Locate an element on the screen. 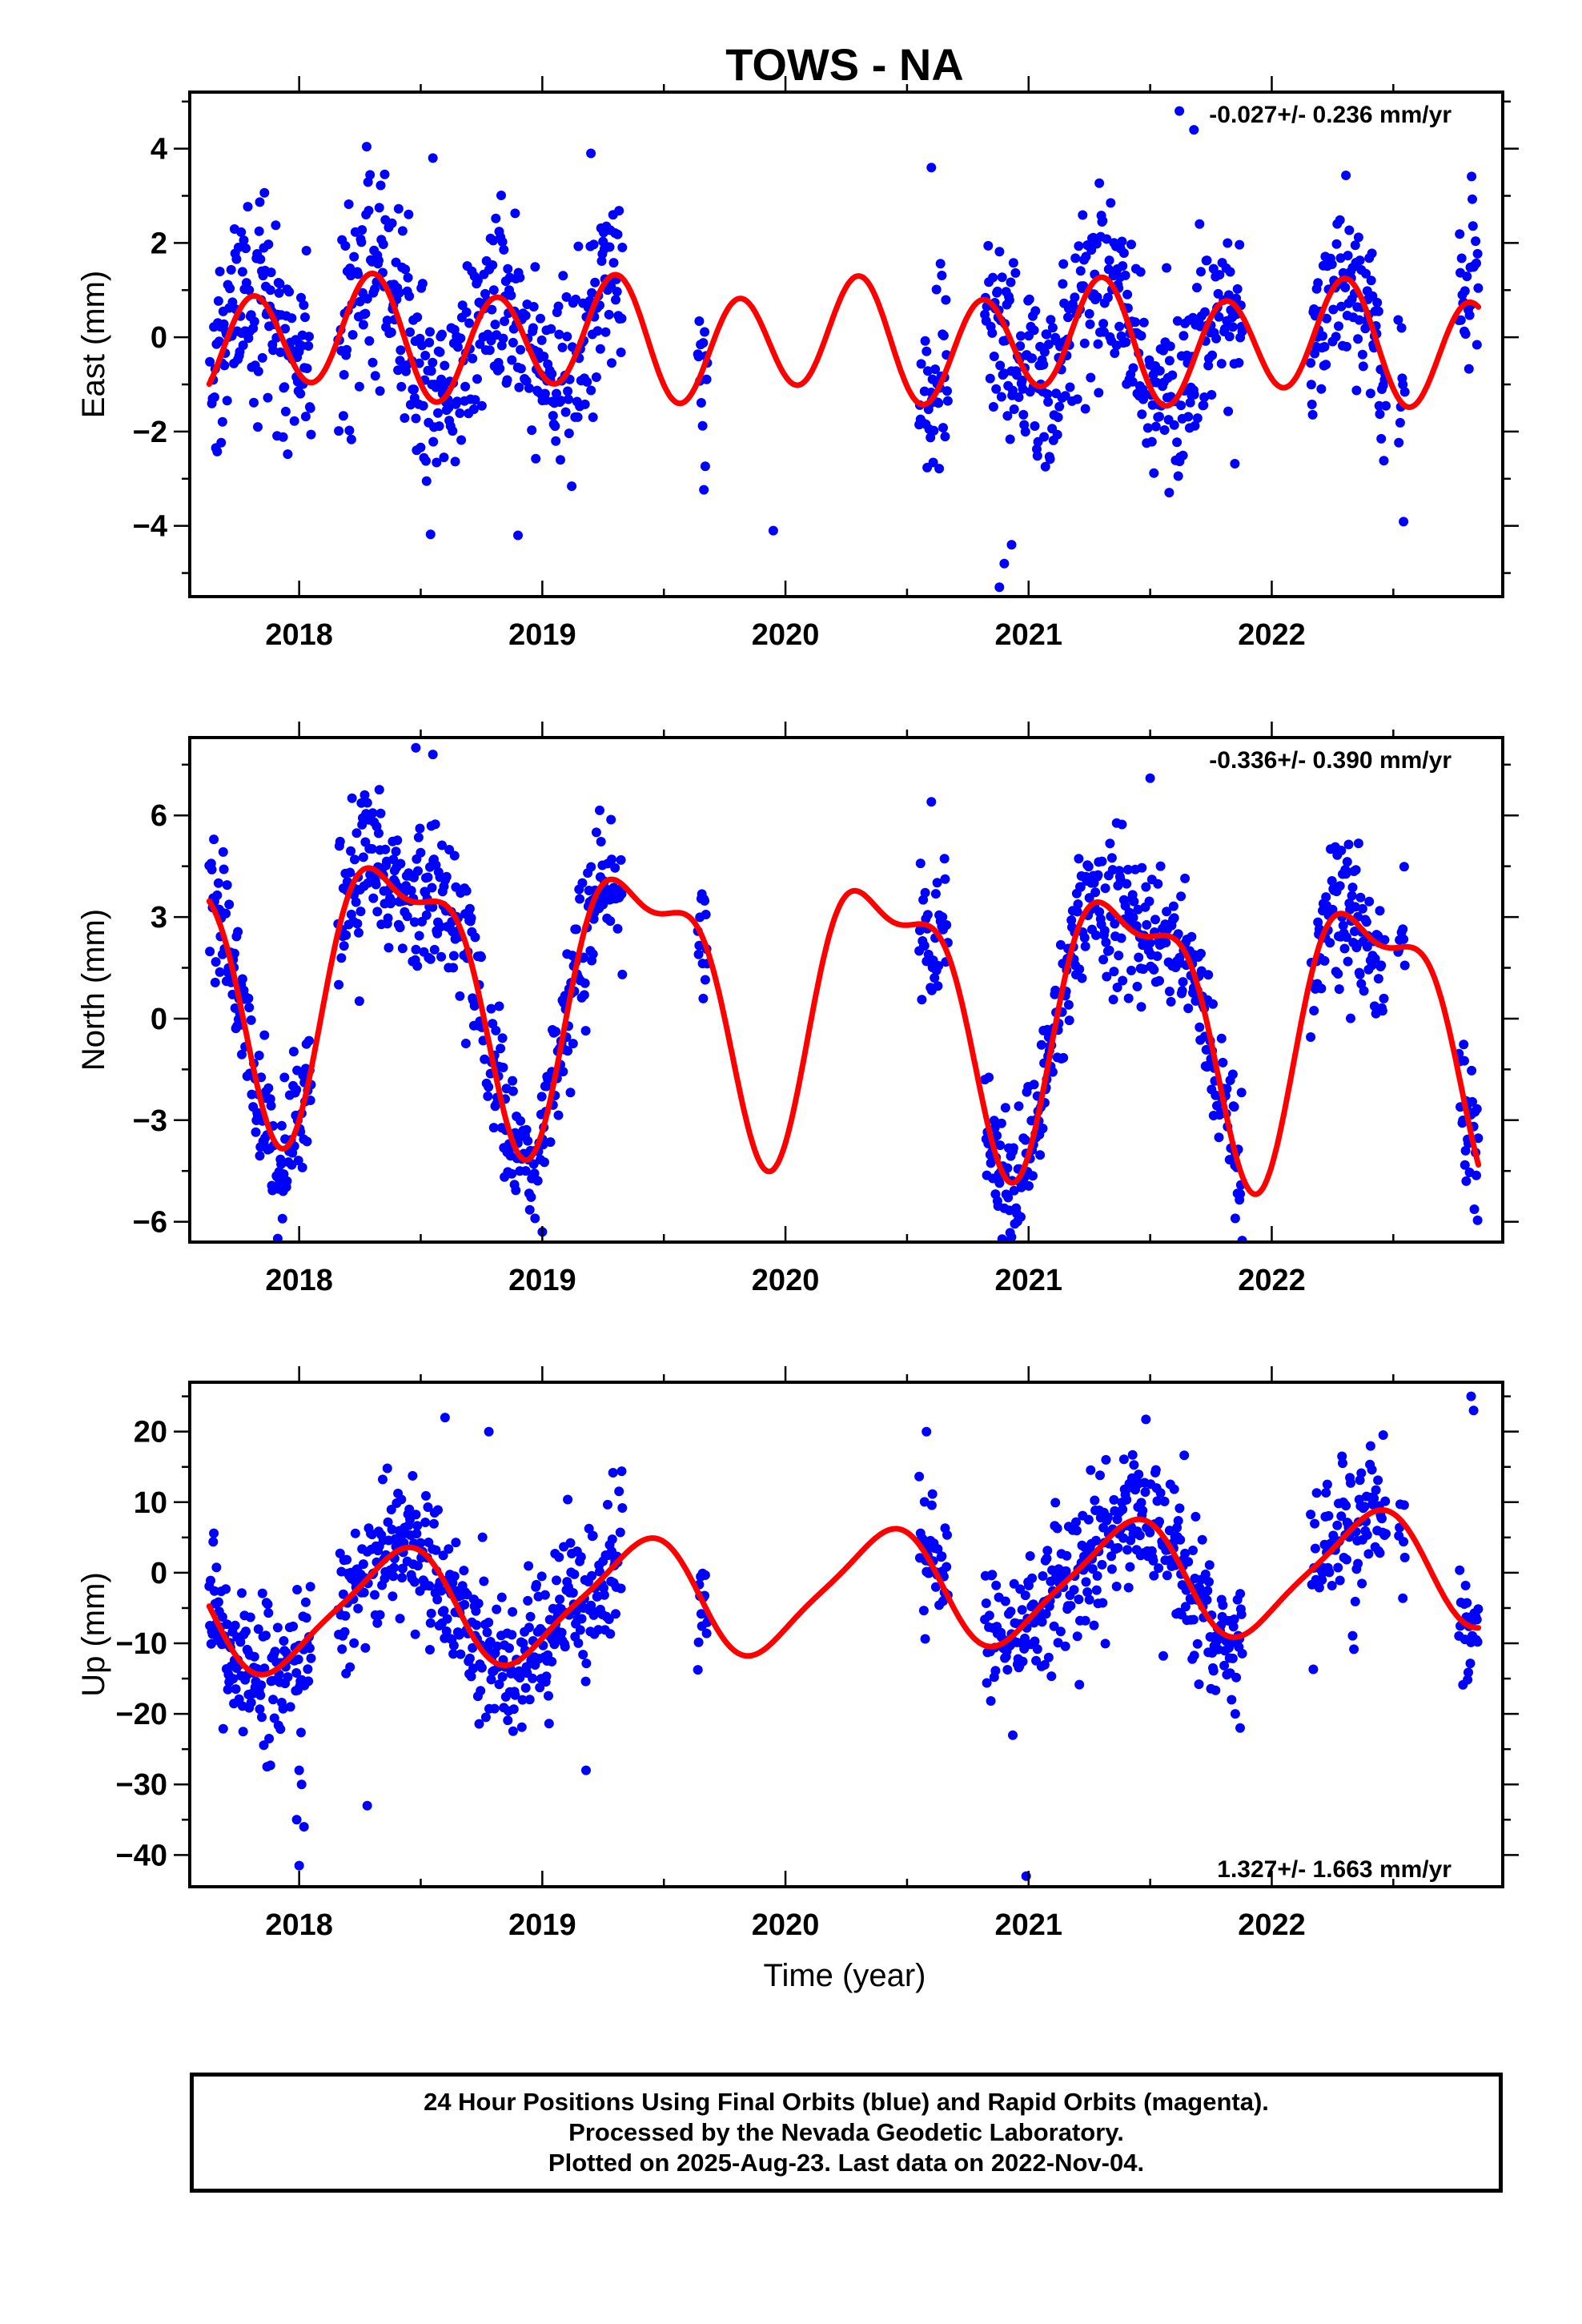  up-x-tick-label: 2020 is located at coordinates (786, 1925).